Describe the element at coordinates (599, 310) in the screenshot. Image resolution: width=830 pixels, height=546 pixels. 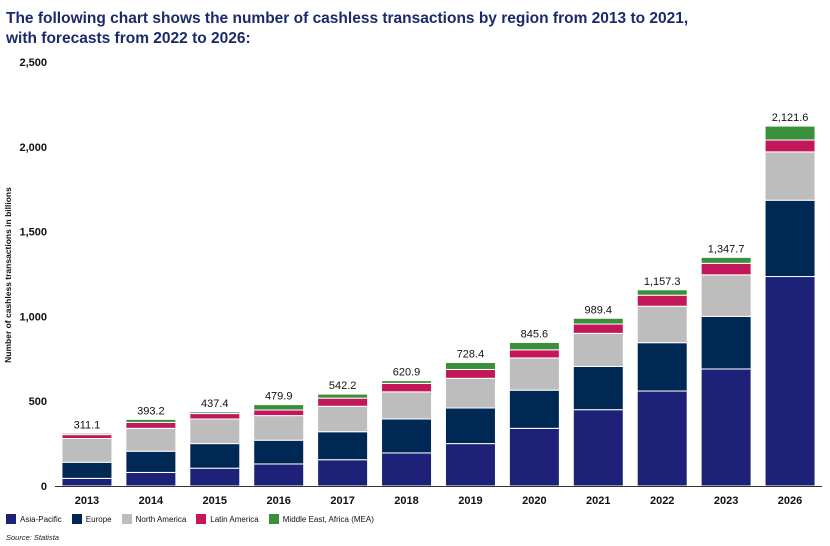
I see `bar-total-label: 989.4` at that location.